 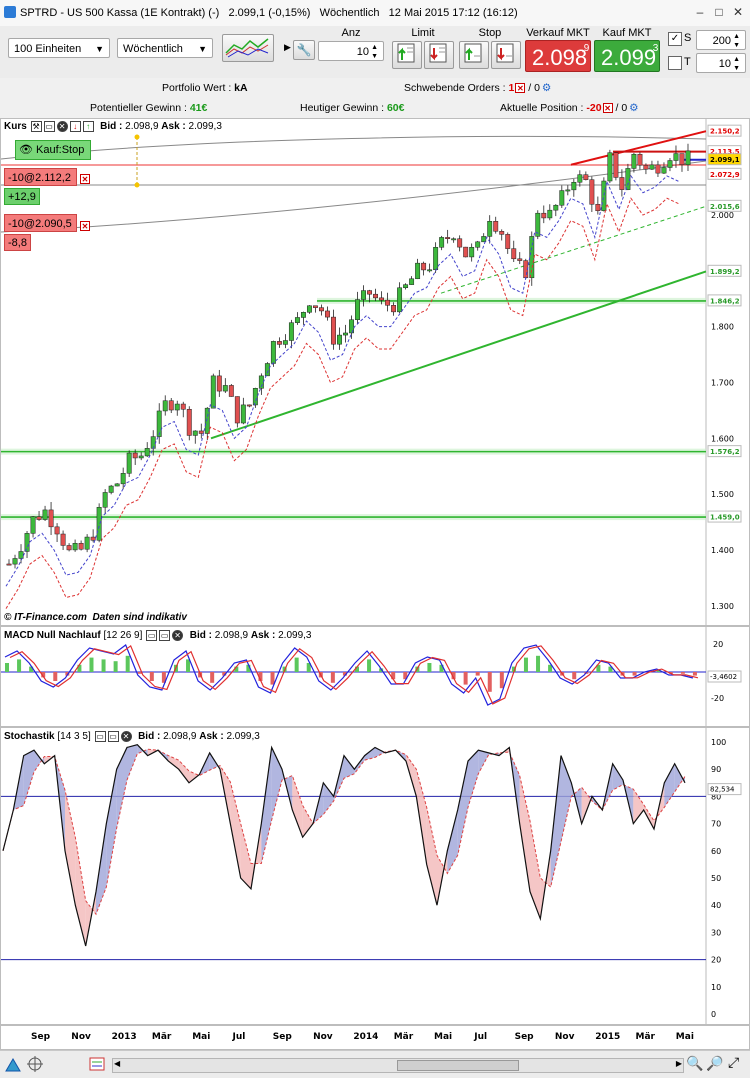 What do you see at coordinates (13, 1064) in the screenshot?
I see `draw-tool-icon` at bounding box center [13, 1064].